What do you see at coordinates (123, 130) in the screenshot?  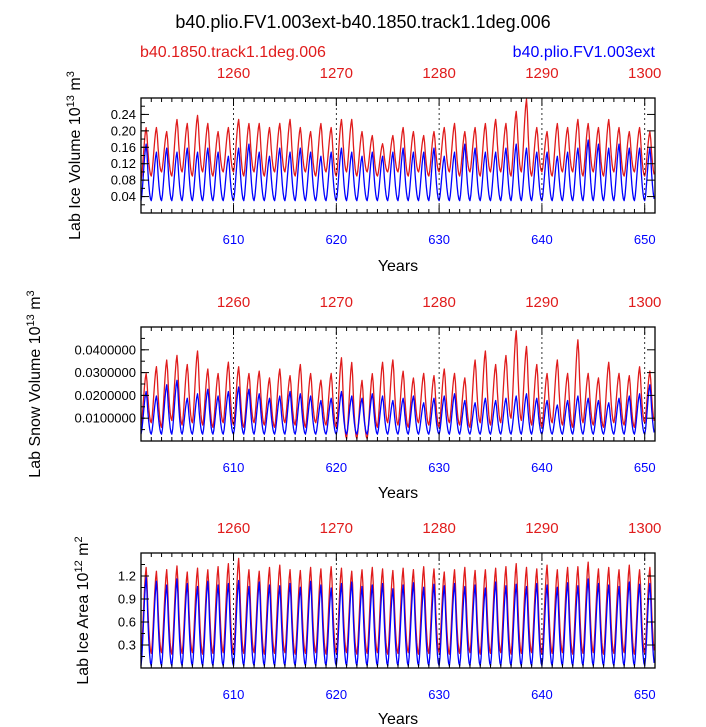 I see `y-tick-label: 0.20` at bounding box center [123, 130].